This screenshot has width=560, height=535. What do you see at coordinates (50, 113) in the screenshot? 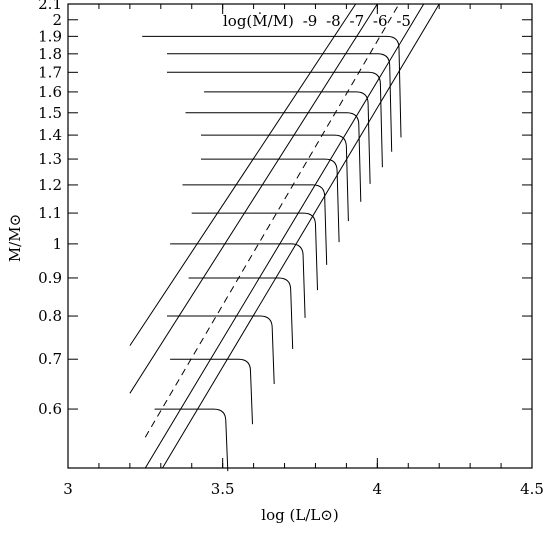
I see `y-tick-label: 1.5` at bounding box center [50, 113].